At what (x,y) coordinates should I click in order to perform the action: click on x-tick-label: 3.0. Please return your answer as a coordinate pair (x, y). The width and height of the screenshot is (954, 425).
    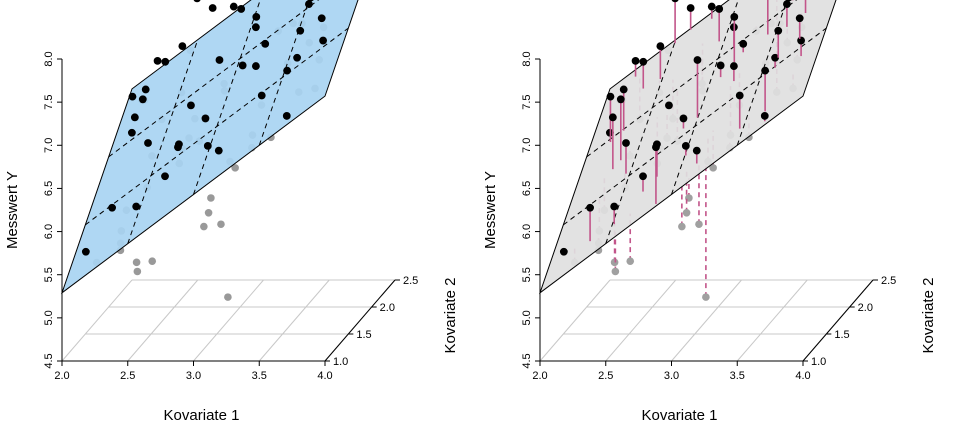
    Looking at the image, I should click on (193, 376).